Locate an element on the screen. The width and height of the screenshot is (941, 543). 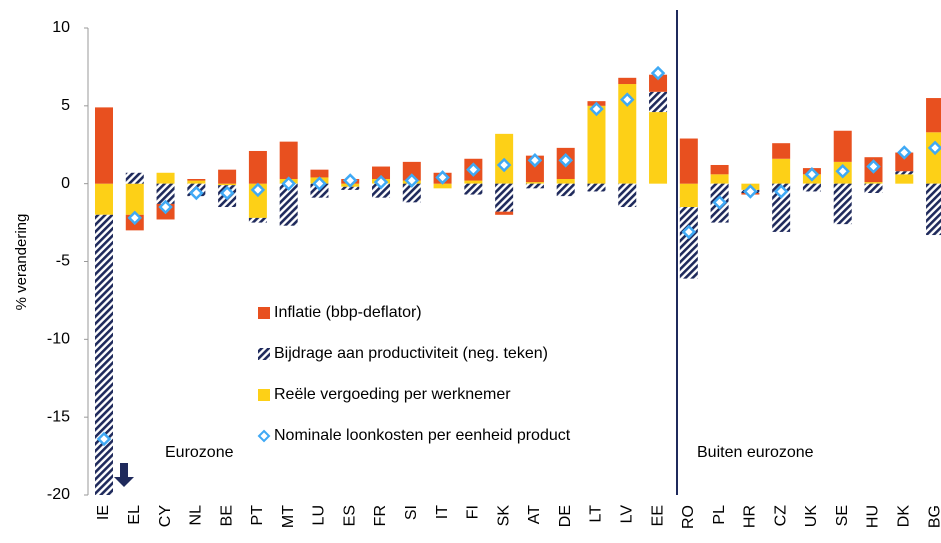
x-tick-label: EE is located at coordinates (657, 515).